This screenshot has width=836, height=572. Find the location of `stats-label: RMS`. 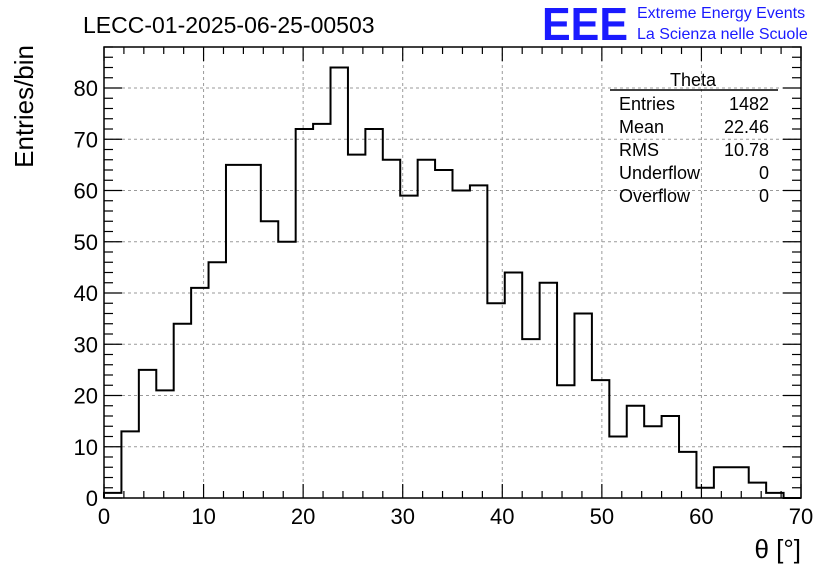

stats-label: RMS is located at coordinates (639, 150).